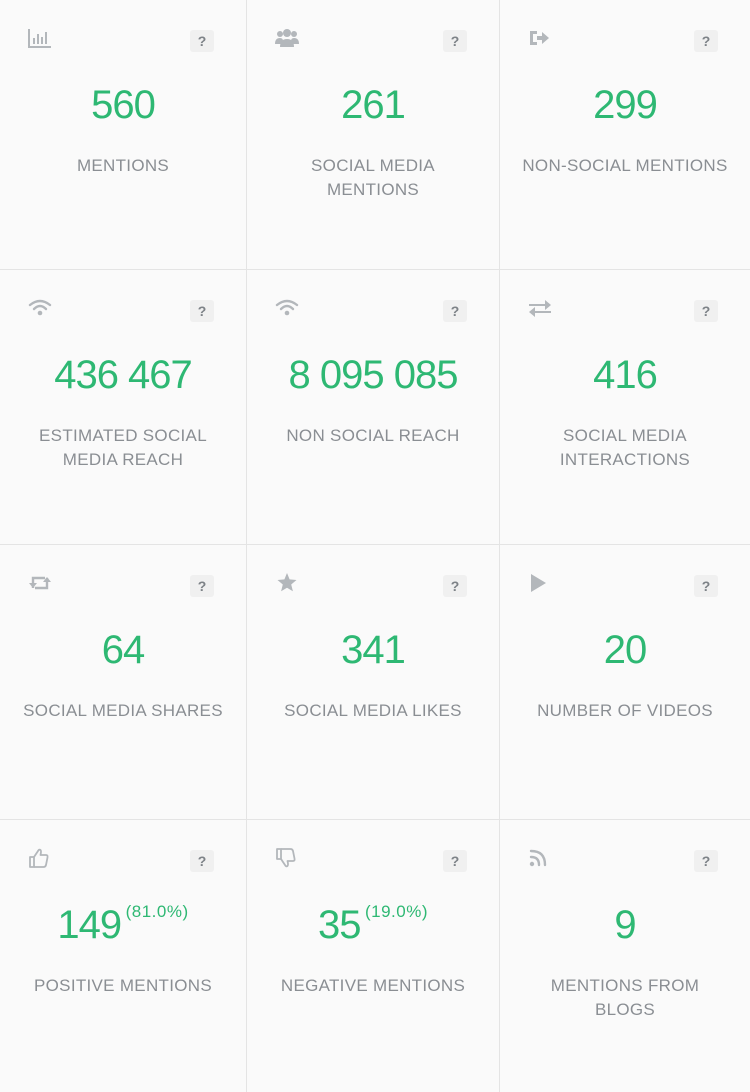  What do you see at coordinates (123, 956) in the screenshot?
I see `stat-card-positive-mentions: ? 149 (81.0%) POSITIVE MENTIONS` at bounding box center [123, 956].